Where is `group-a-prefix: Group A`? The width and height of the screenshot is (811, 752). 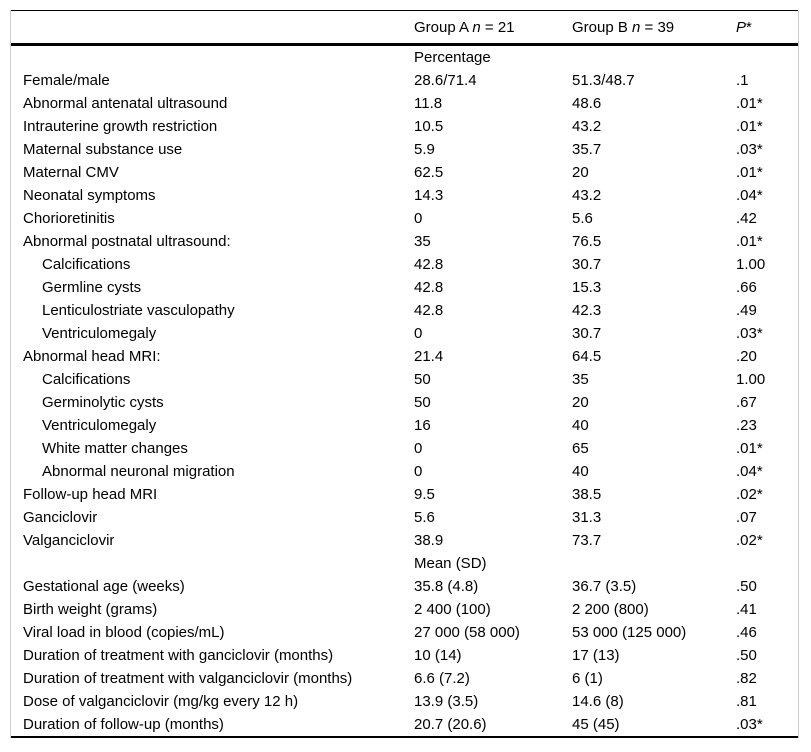
group-a-prefix: Group A is located at coordinates (443, 27).